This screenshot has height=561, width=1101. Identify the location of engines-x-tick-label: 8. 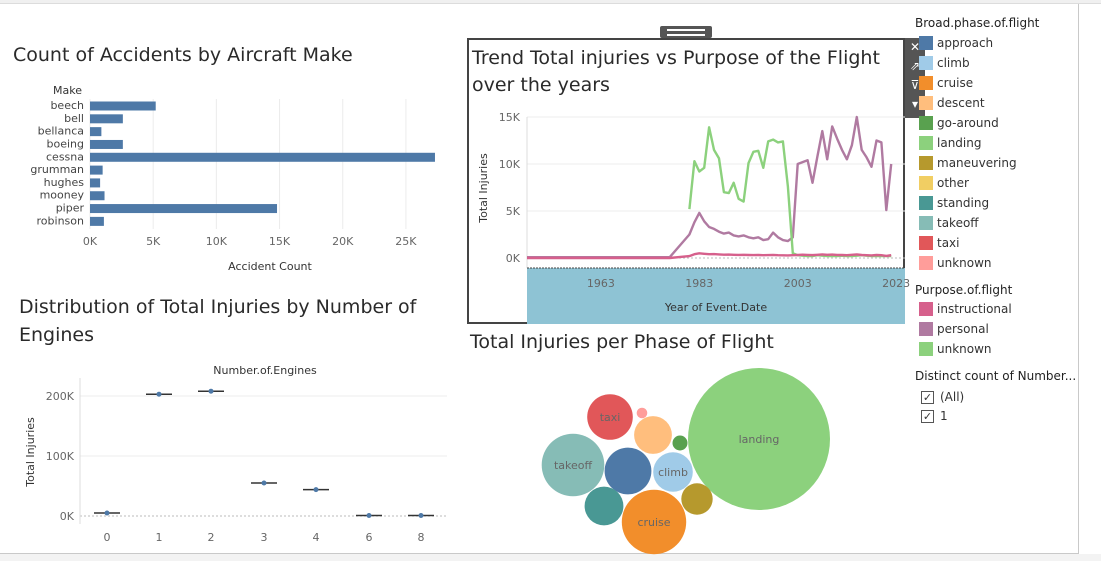
(421, 537).